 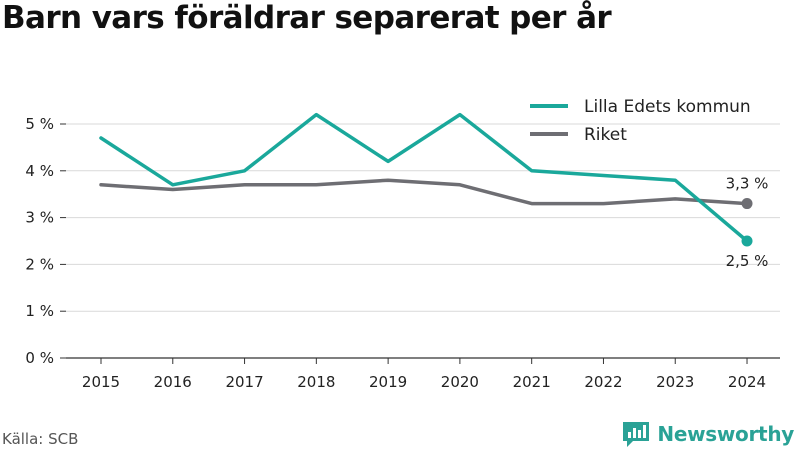 What do you see at coordinates (460, 382) in the screenshot?
I see `x-tick-label: 2020` at bounding box center [460, 382].